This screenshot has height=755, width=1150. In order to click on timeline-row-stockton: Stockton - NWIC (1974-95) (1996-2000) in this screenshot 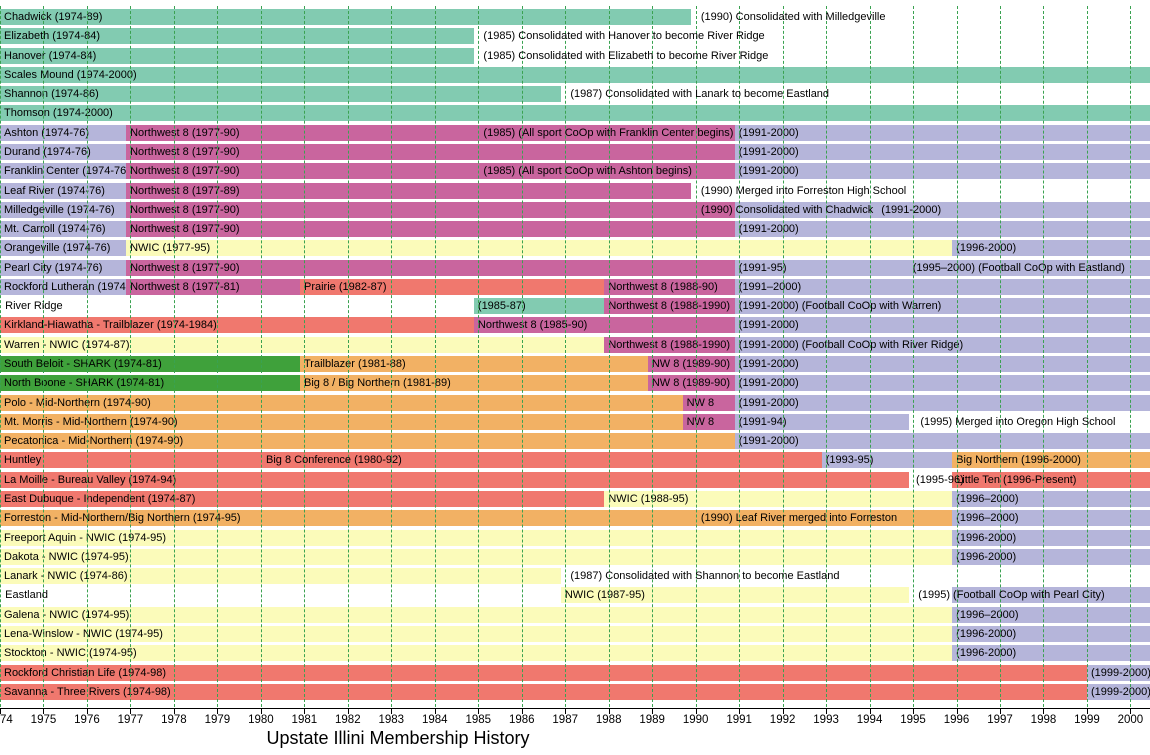, I will do `click(575, 653)`.